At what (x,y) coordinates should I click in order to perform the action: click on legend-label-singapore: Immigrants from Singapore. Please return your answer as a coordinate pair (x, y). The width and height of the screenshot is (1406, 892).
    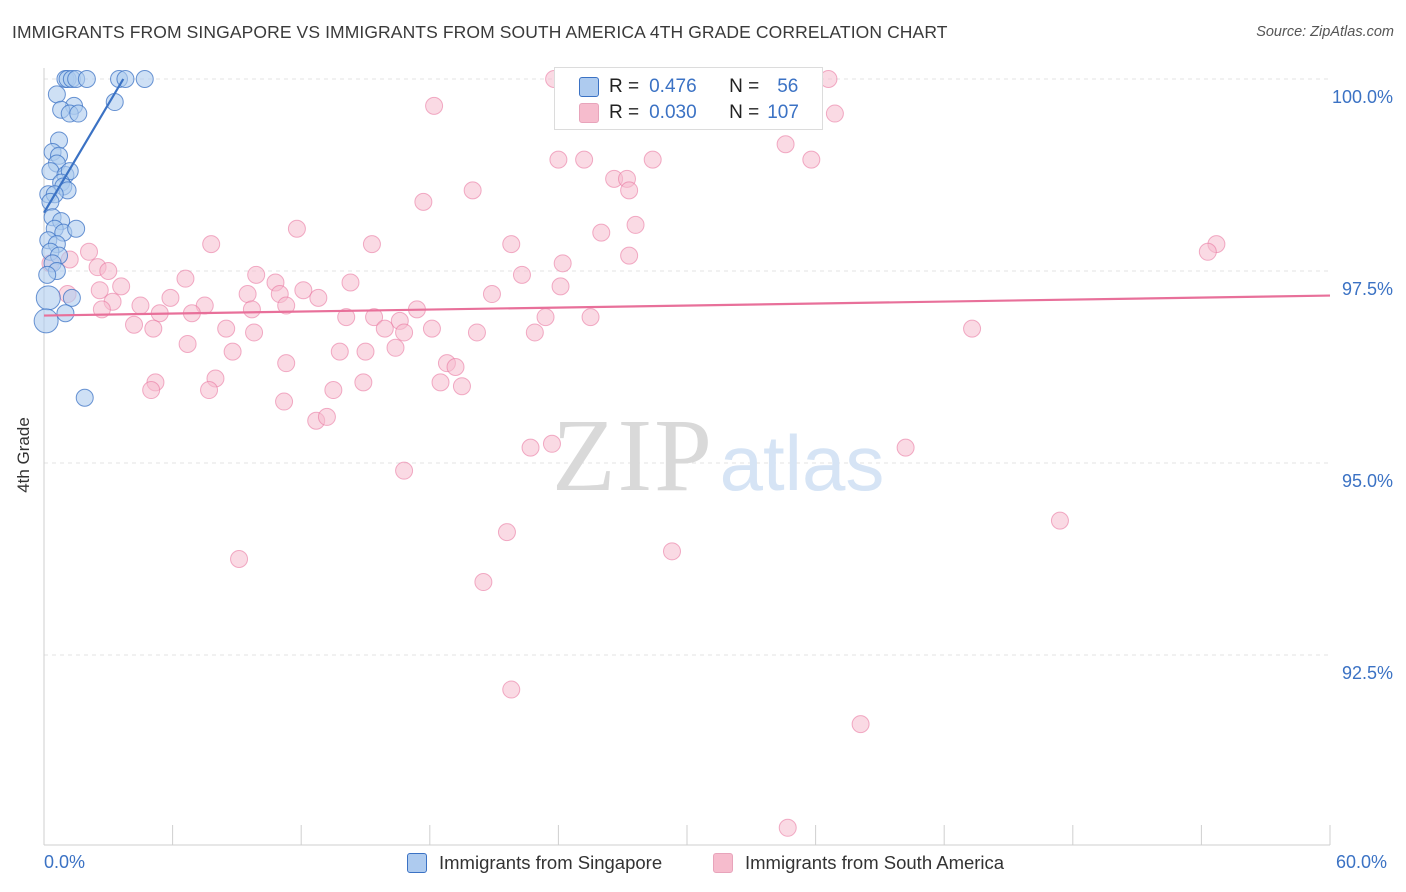
    Looking at the image, I should click on (551, 862).